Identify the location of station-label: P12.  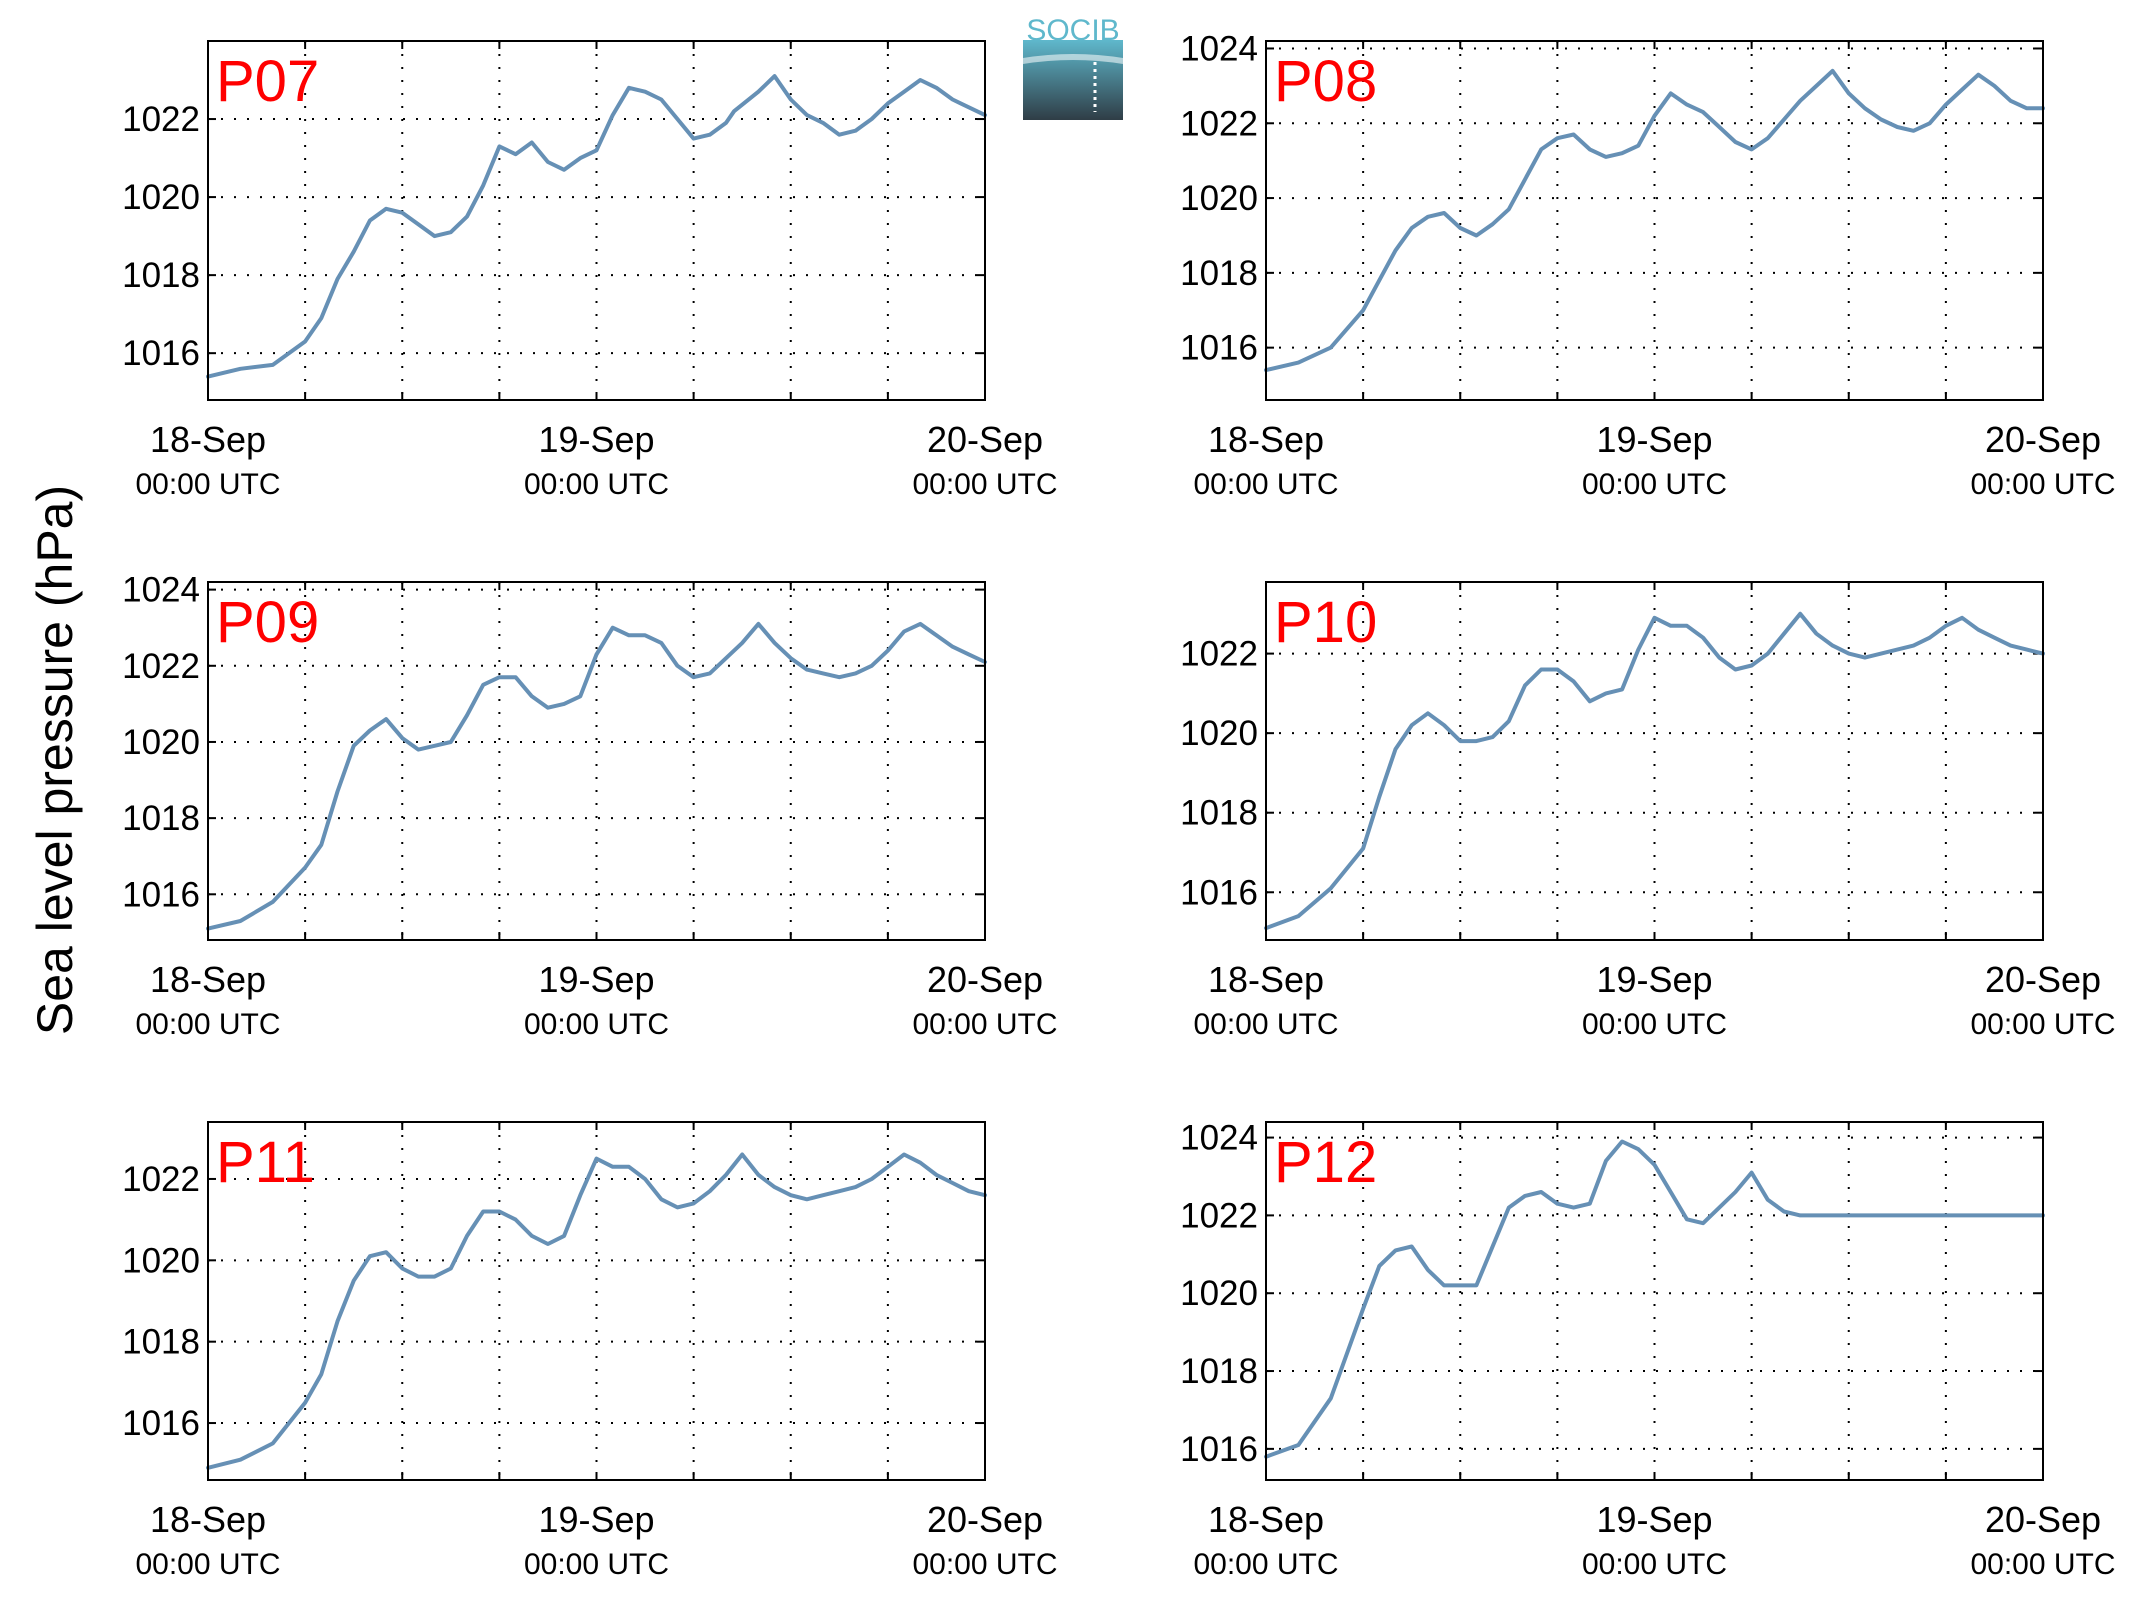
(1325, 1162).